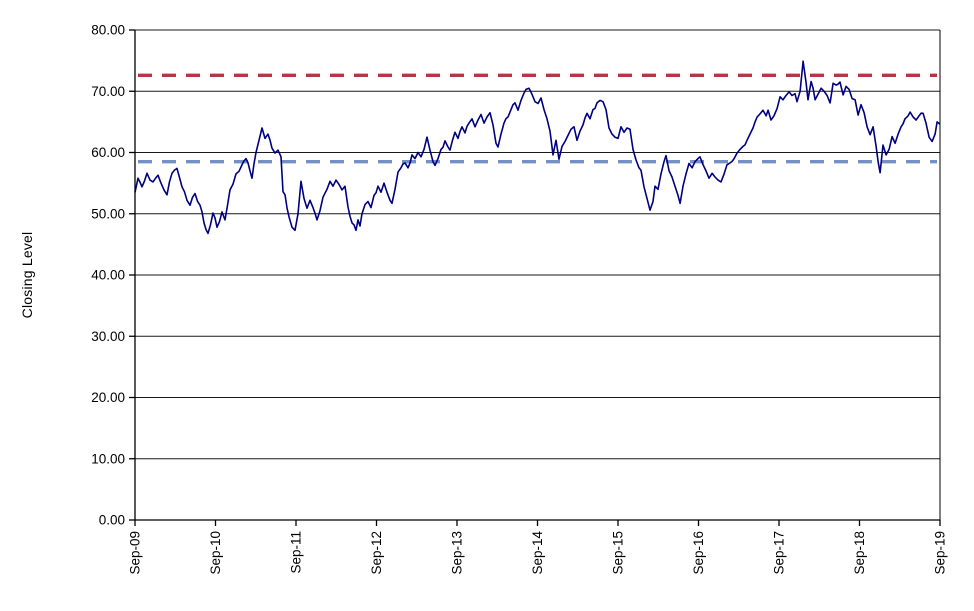 Image resolution: width=974 pixels, height=611 pixels. Describe the element at coordinates (457, 553) in the screenshot. I see `x-tick-label: Sep-13` at that location.